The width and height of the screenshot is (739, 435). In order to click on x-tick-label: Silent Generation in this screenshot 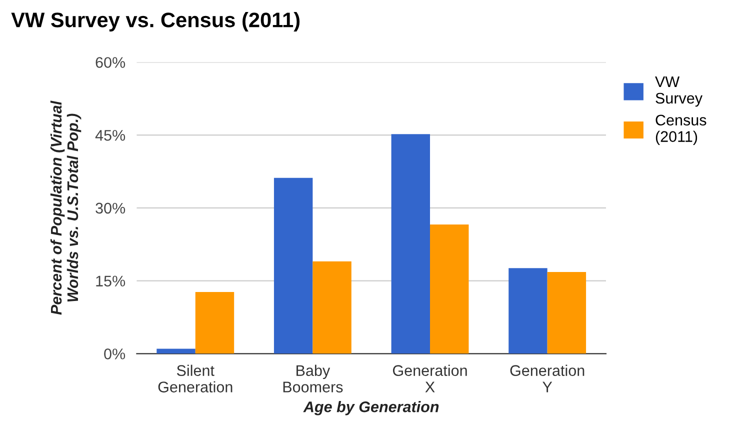, I will do `click(195, 378)`.